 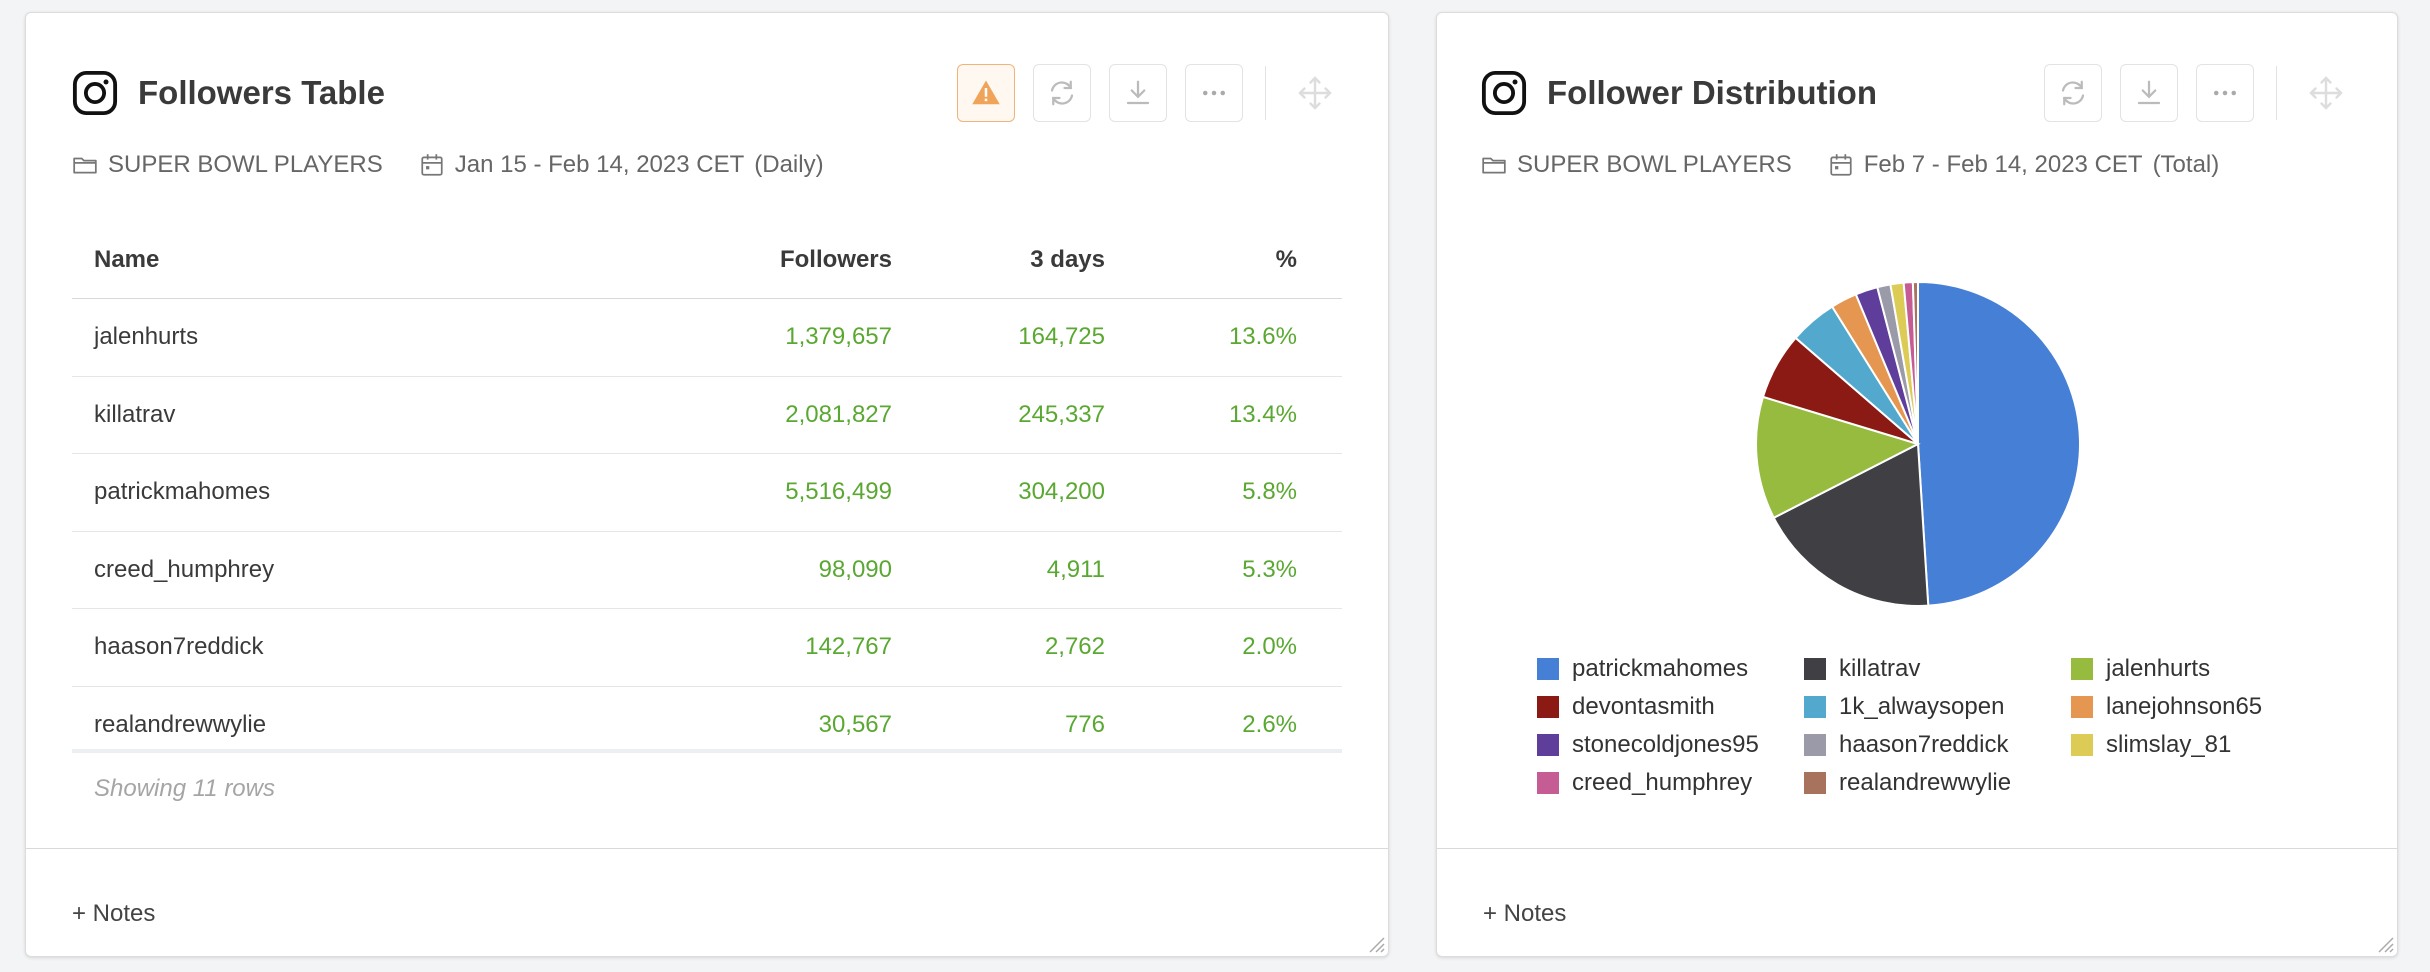 I want to click on calendar-icon, so click(x=1841, y=165).